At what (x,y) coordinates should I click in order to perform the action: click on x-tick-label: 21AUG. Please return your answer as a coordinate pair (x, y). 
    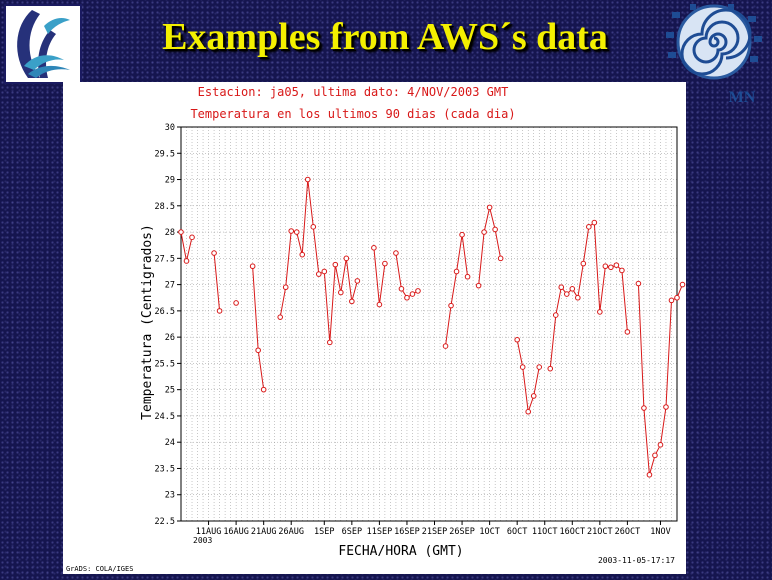
    Looking at the image, I should click on (264, 532).